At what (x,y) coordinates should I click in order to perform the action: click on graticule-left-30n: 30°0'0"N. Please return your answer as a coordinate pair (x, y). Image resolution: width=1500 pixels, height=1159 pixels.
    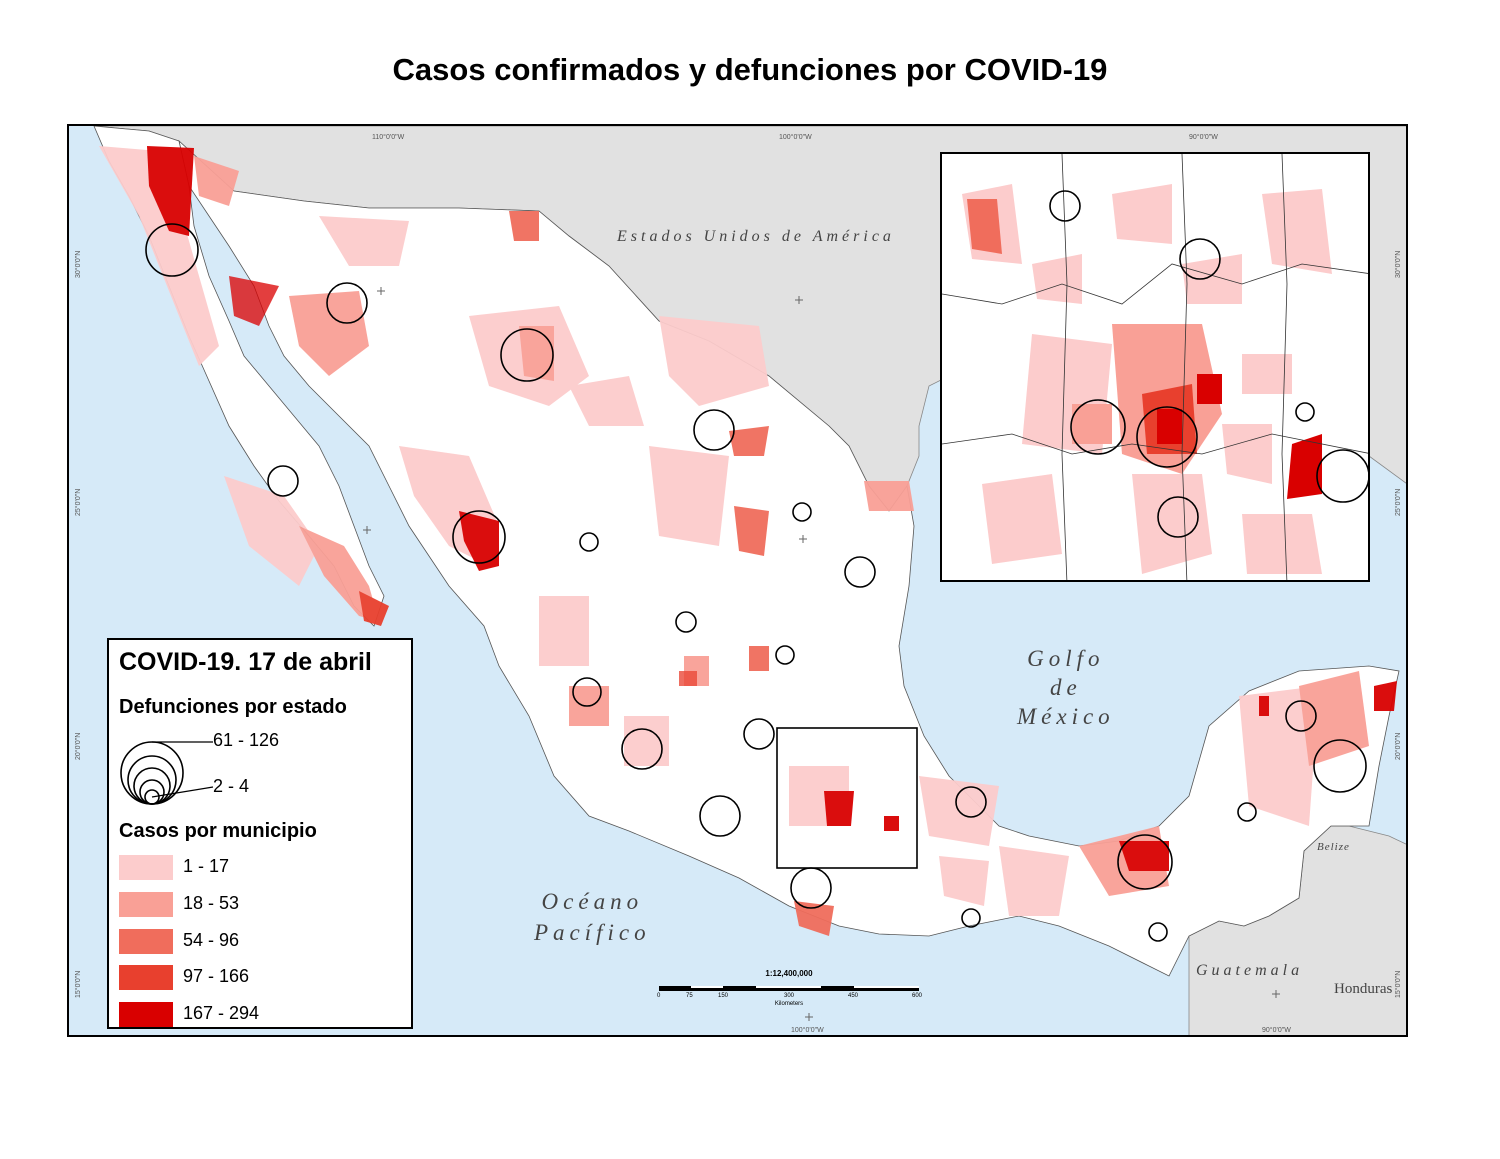
    Looking at the image, I should click on (78, 264).